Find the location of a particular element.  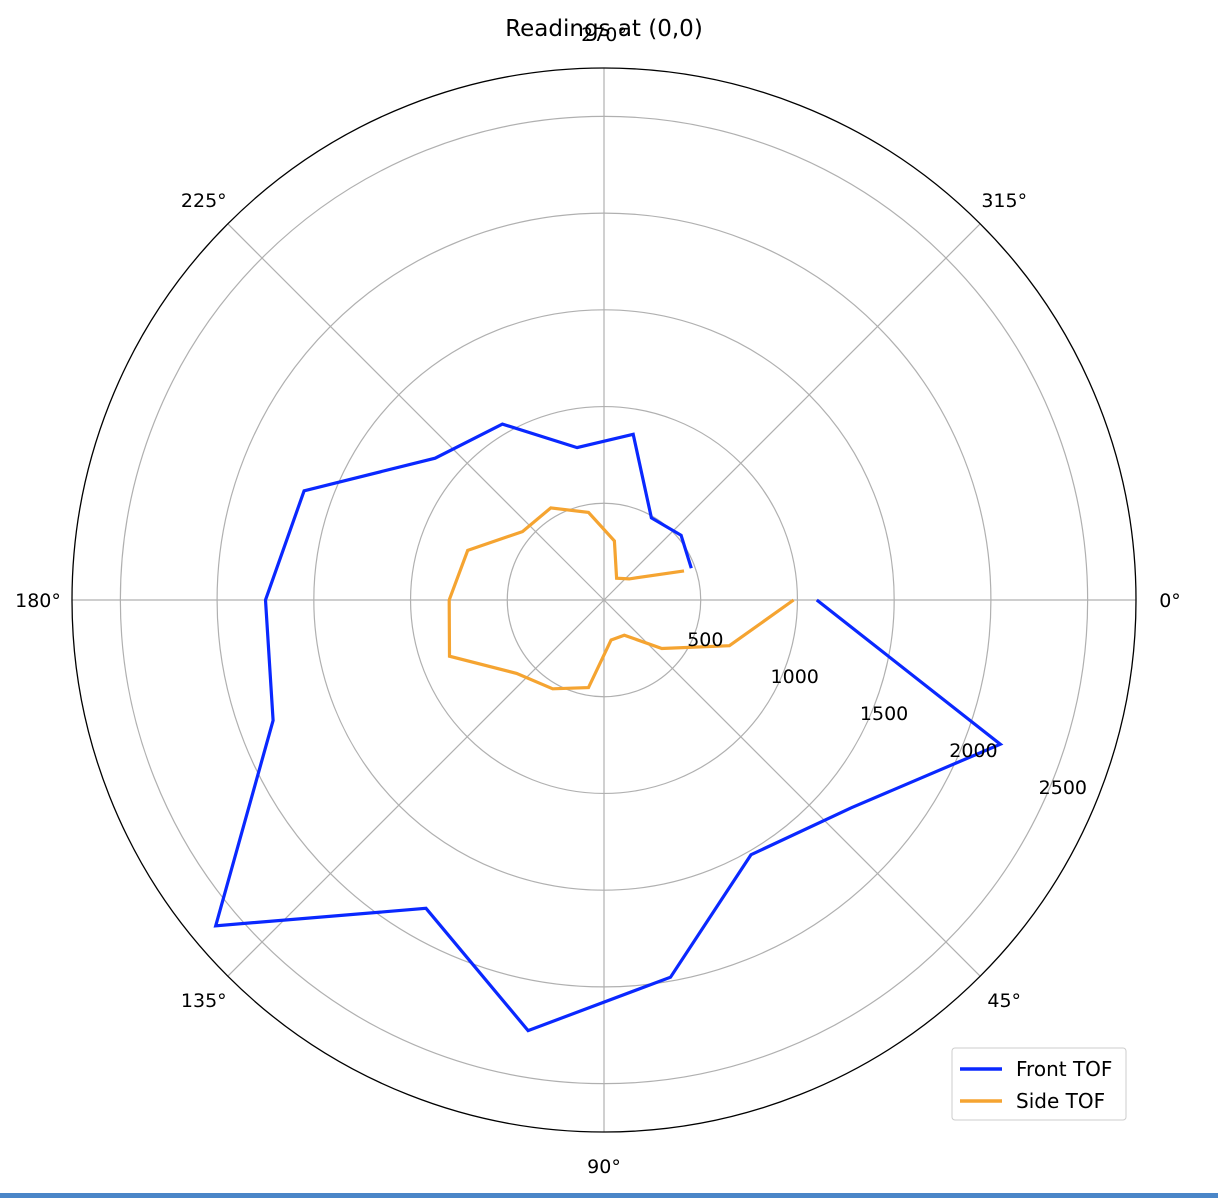

chart-title: Readings at (0,0) is located at coordinates (604, 29).